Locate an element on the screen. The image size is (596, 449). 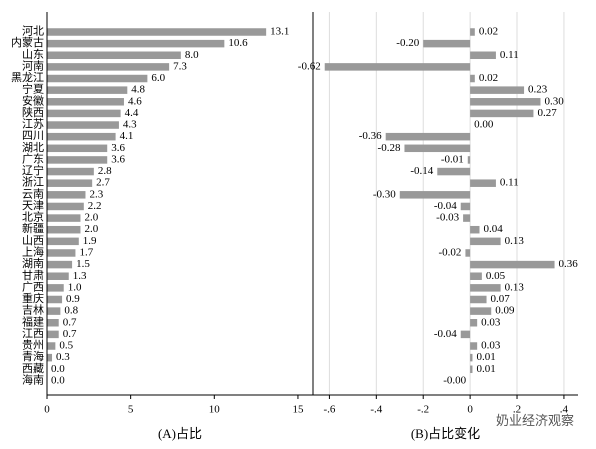
y-tick-label: 宁夏 is located at coordinates (33, 89).